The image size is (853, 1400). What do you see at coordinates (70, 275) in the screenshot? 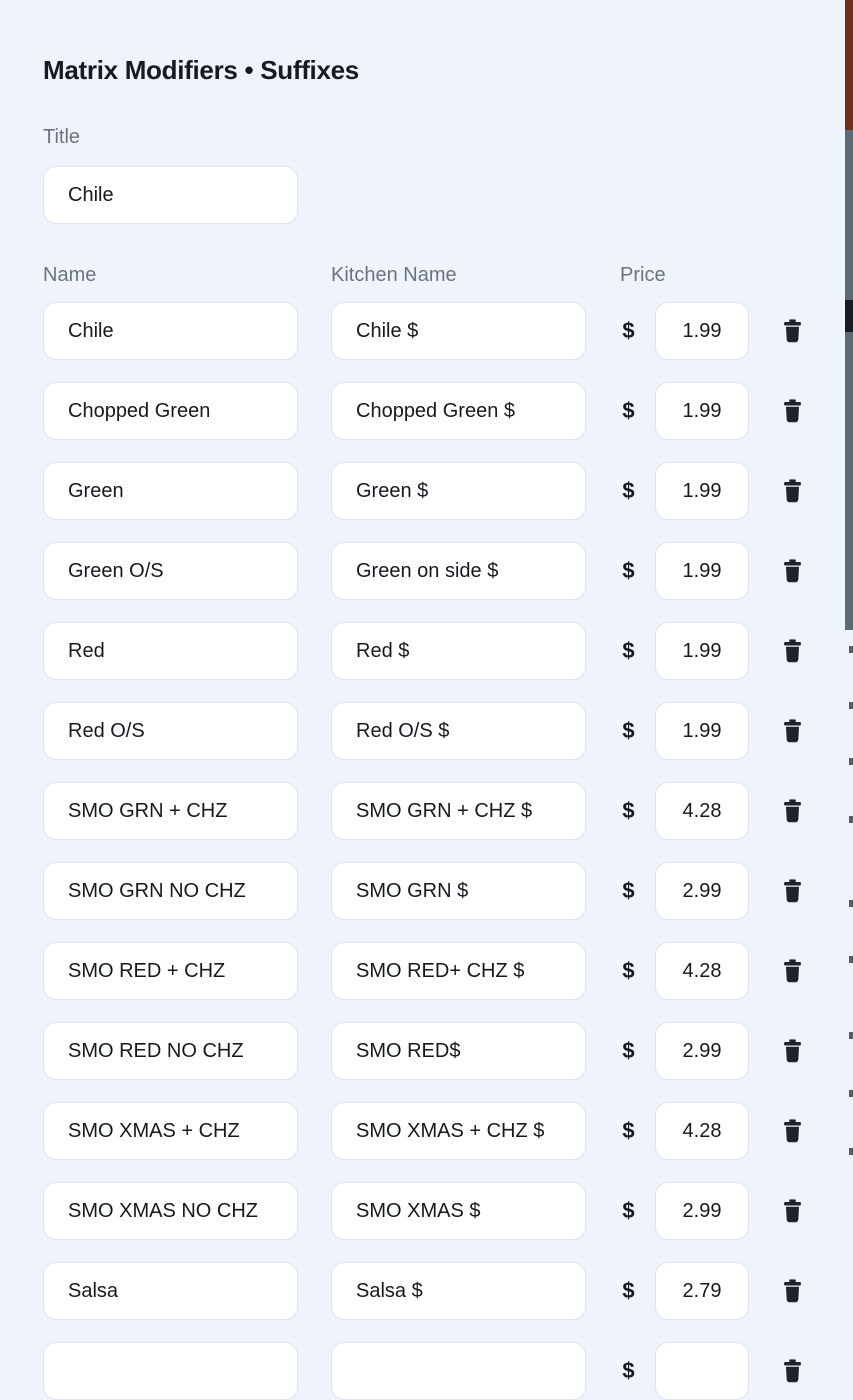
I see `column-header-name: Name` at bounding box center [70, 275].